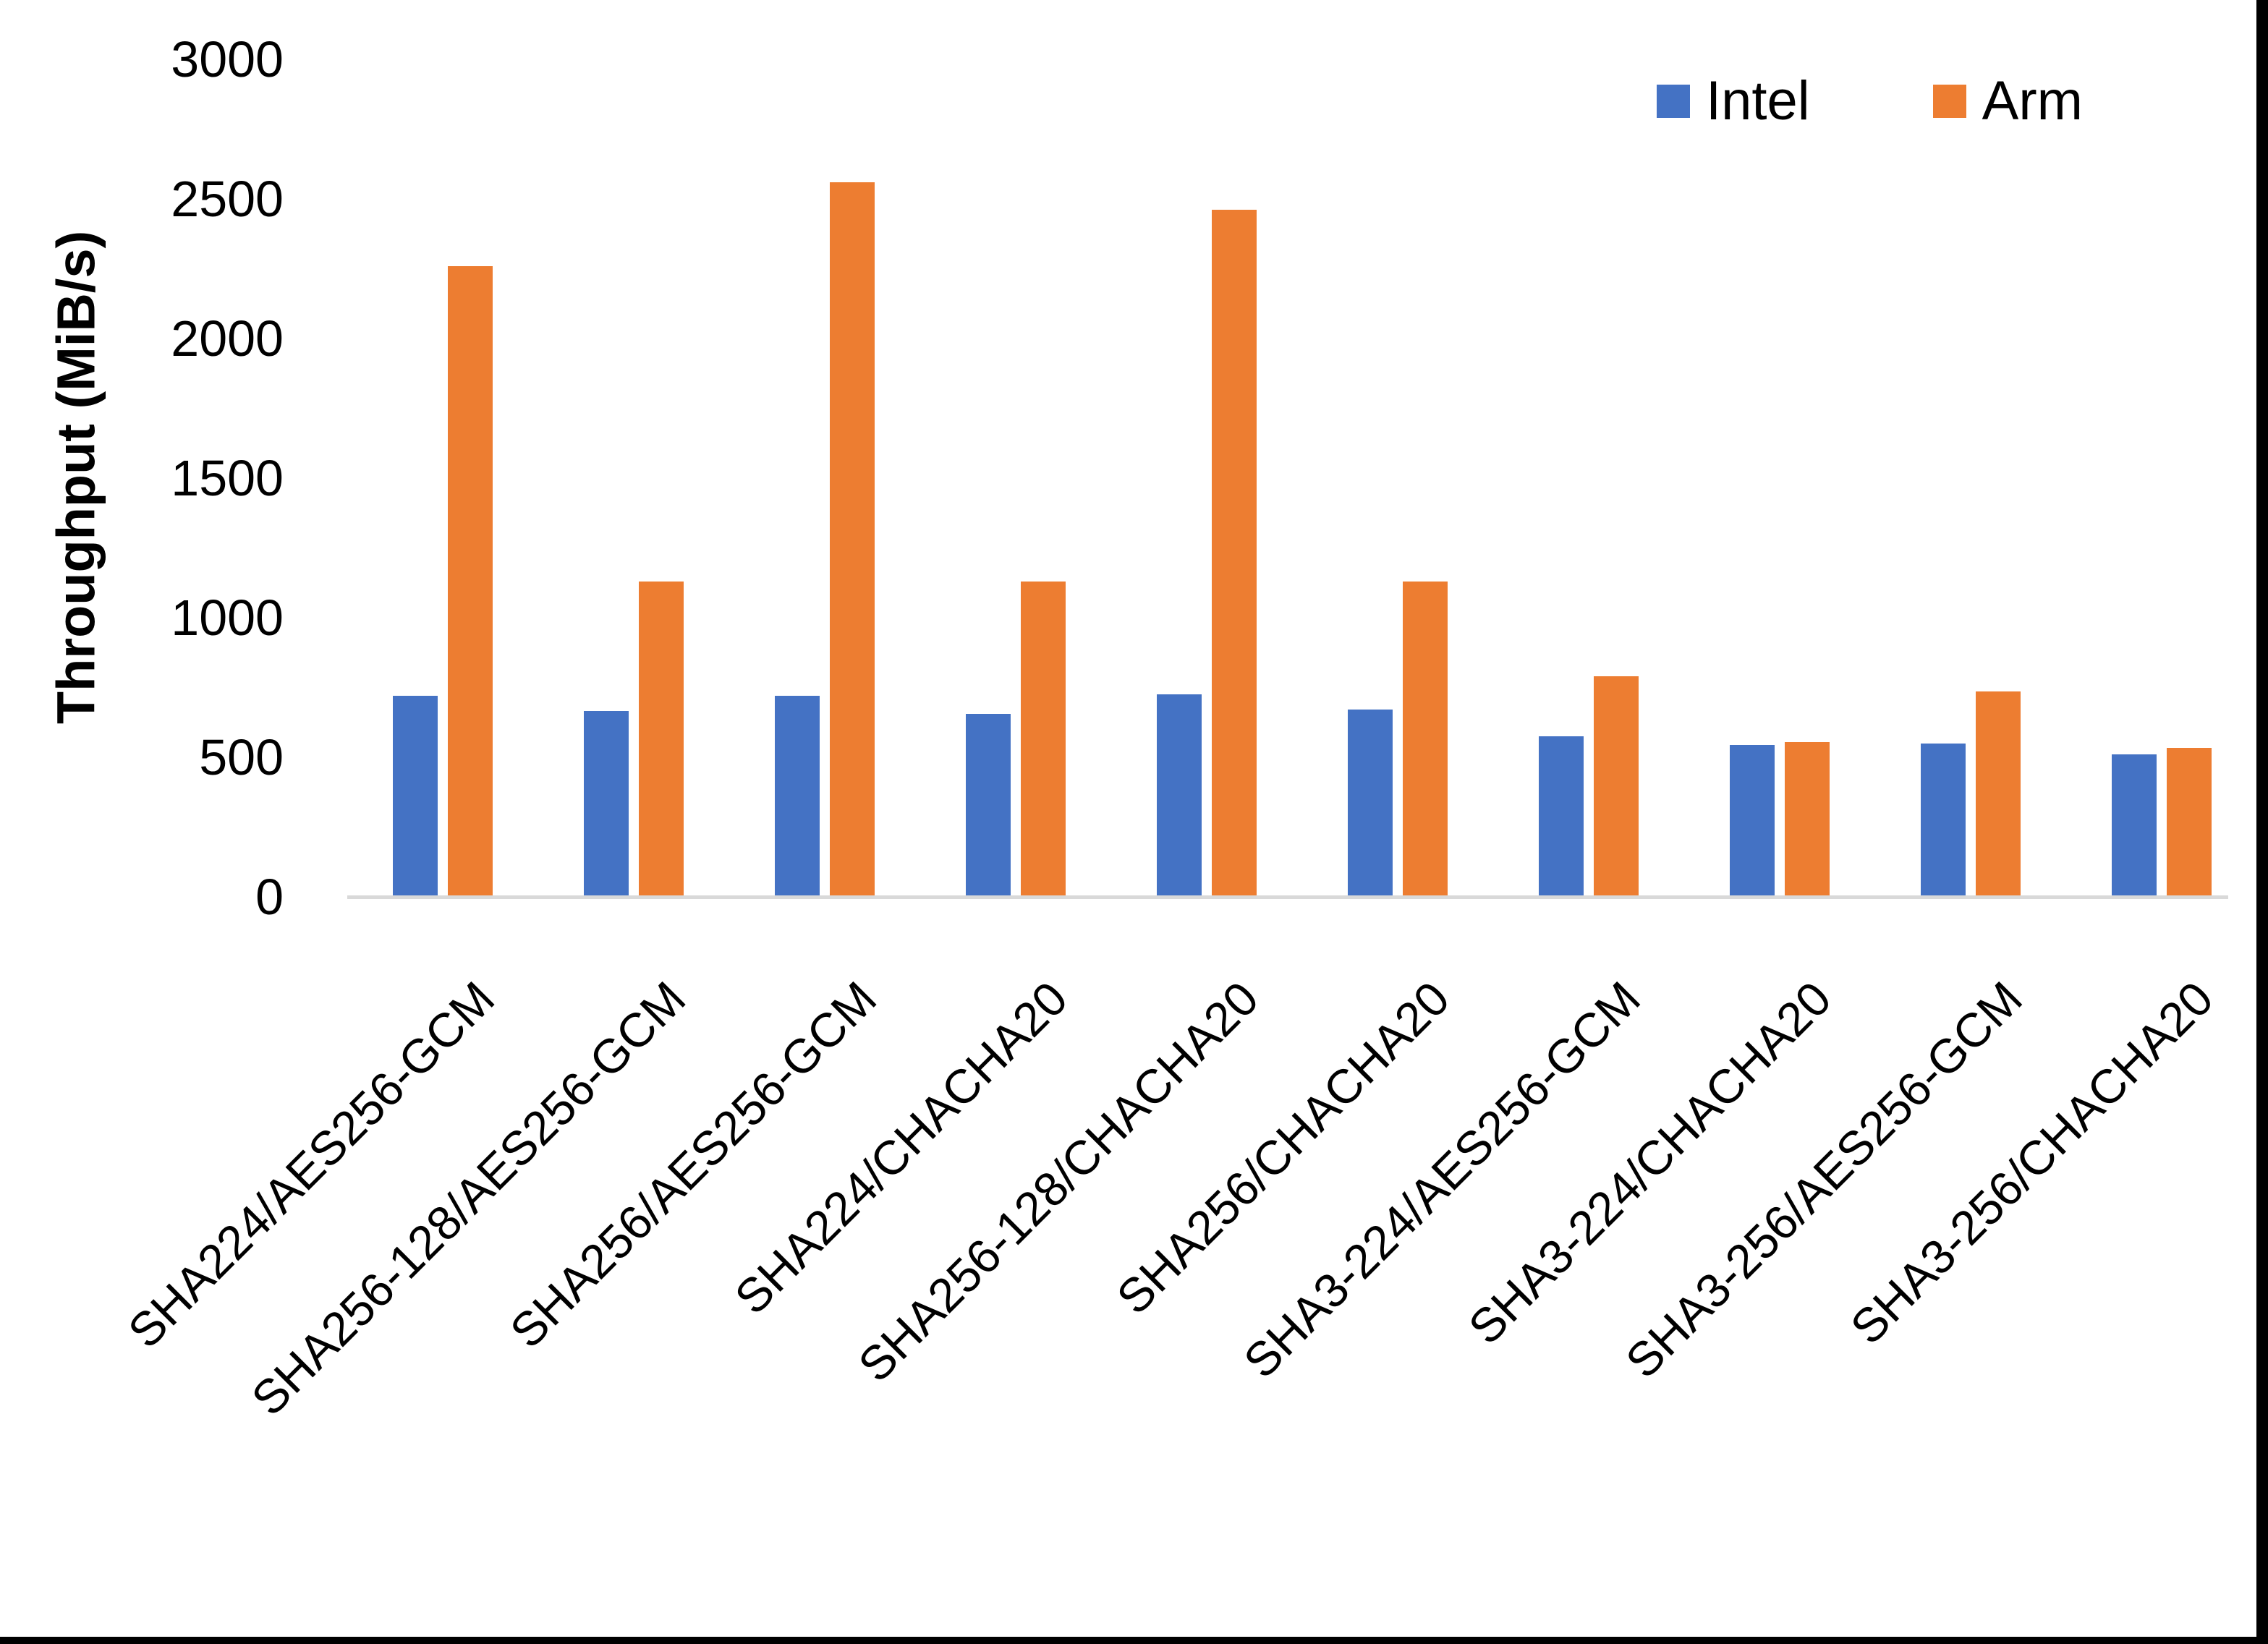  I want to click on y-tick-label: 0, so click(269, 897).